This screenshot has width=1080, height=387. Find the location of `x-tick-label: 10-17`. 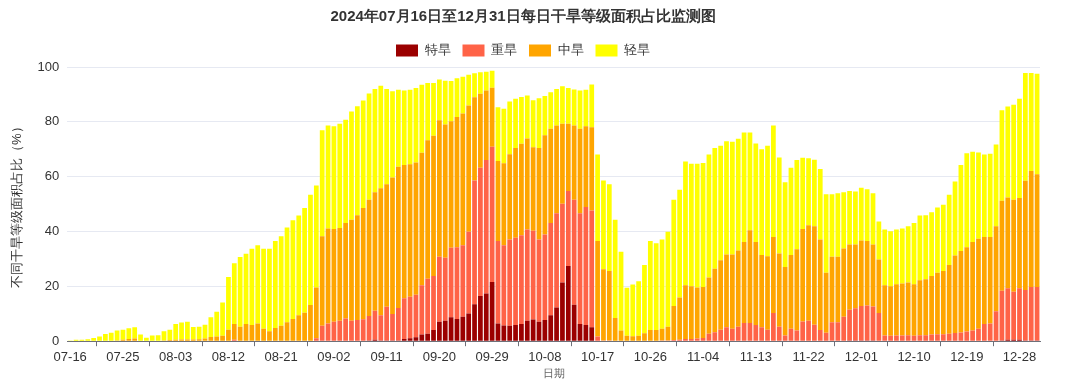

x-tick-label: 10-17 is located at coordinates (597, 356).